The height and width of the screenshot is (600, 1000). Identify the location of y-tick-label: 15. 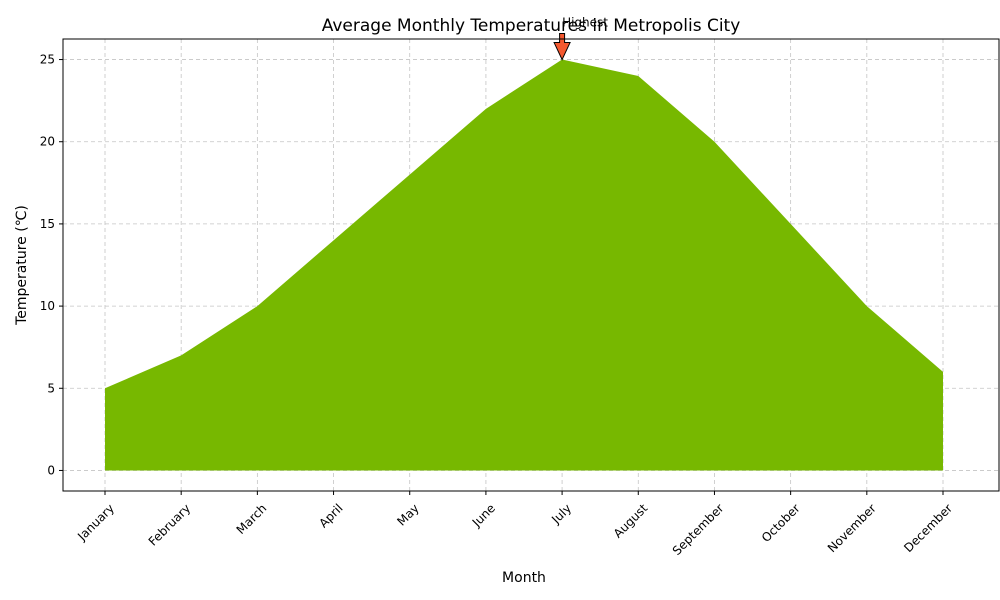
(47, 224).